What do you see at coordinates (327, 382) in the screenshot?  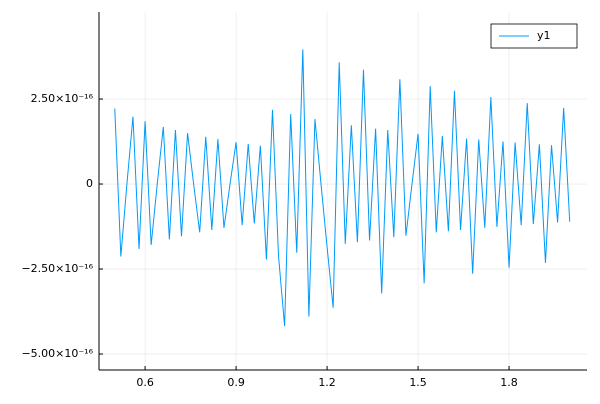 I see `x-tick-label: 1.2` at bounding box center [327, 382].